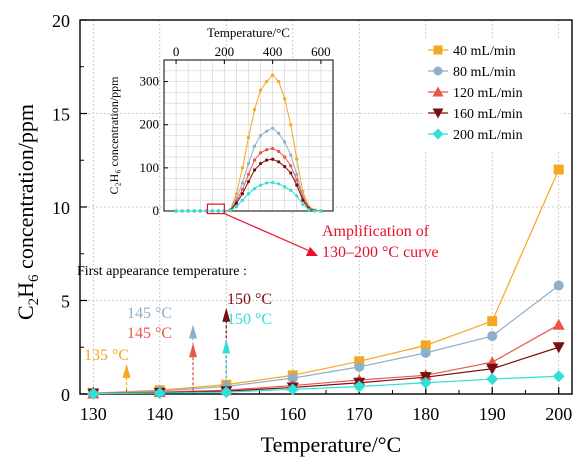  What do you see at coordinates (475, 114) in the screenshot?
I see `legend-item: 160 mL/min` at bounding box center [475, 114].